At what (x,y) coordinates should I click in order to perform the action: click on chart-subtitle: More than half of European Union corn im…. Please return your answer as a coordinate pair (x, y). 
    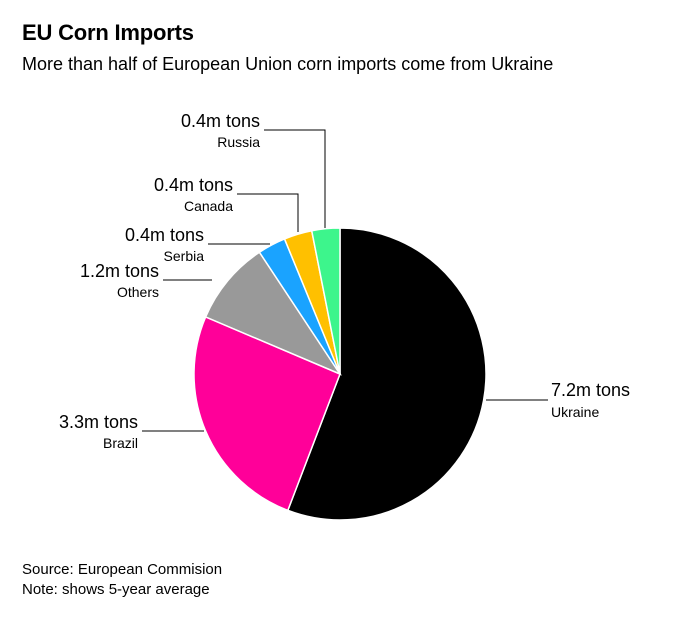
    Looking at the image, I should click on (288, 64).